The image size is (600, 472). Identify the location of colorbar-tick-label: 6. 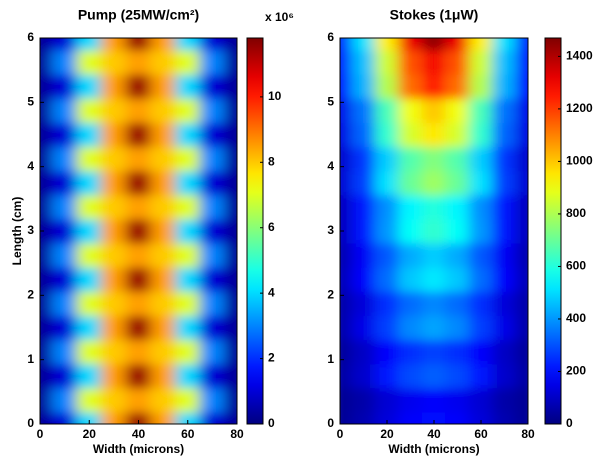
(271, 227).